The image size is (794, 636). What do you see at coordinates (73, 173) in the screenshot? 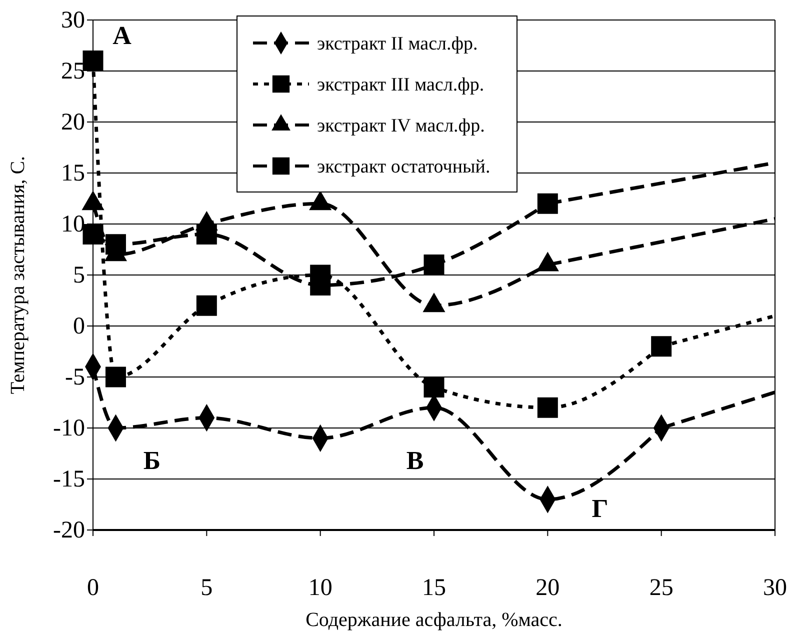
I see `y-tick-label: 15` at bounding box center [73, 173].